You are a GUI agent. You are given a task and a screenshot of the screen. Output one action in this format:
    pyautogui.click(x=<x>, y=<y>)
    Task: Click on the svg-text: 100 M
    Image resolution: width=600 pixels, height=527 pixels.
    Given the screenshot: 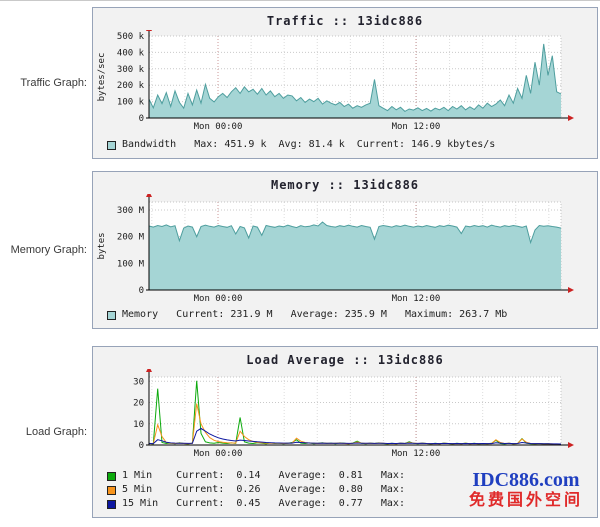 What is the action you would take?
    pyautogui.click(x=131, y=264)
    